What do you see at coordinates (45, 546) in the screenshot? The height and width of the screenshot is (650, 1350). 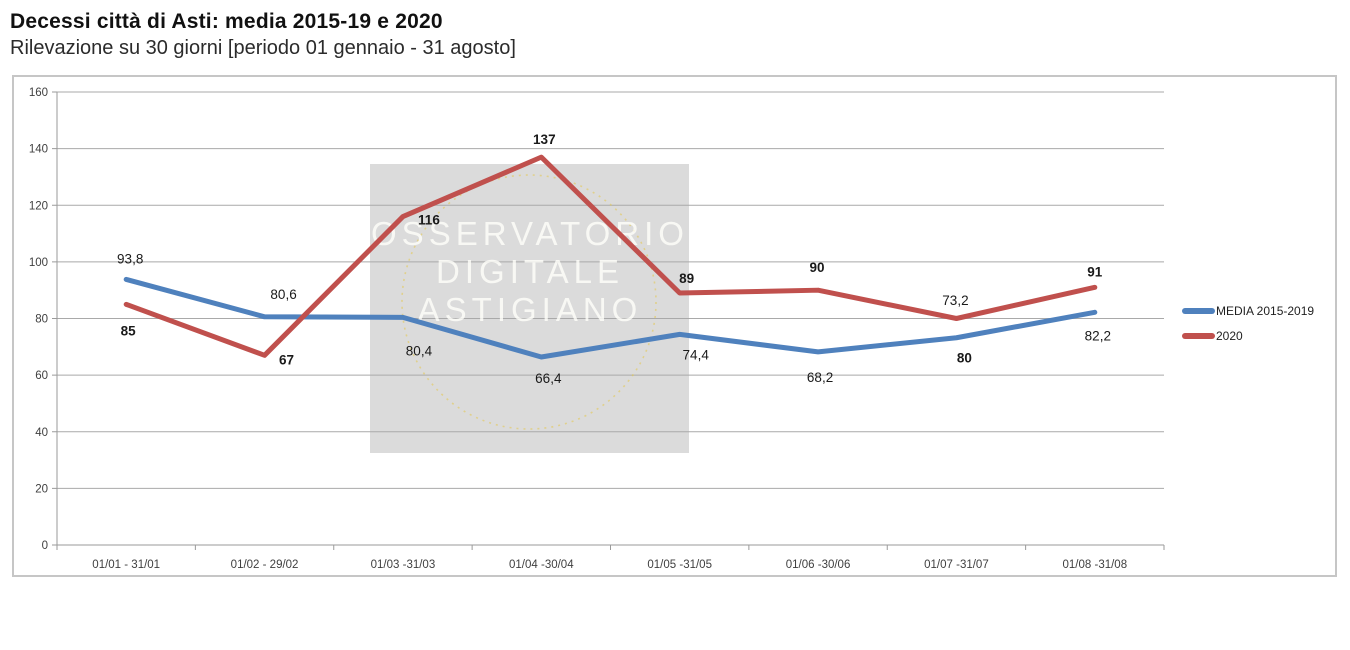 I see `y-axis-label: 0` at bounding box center [45, 546].